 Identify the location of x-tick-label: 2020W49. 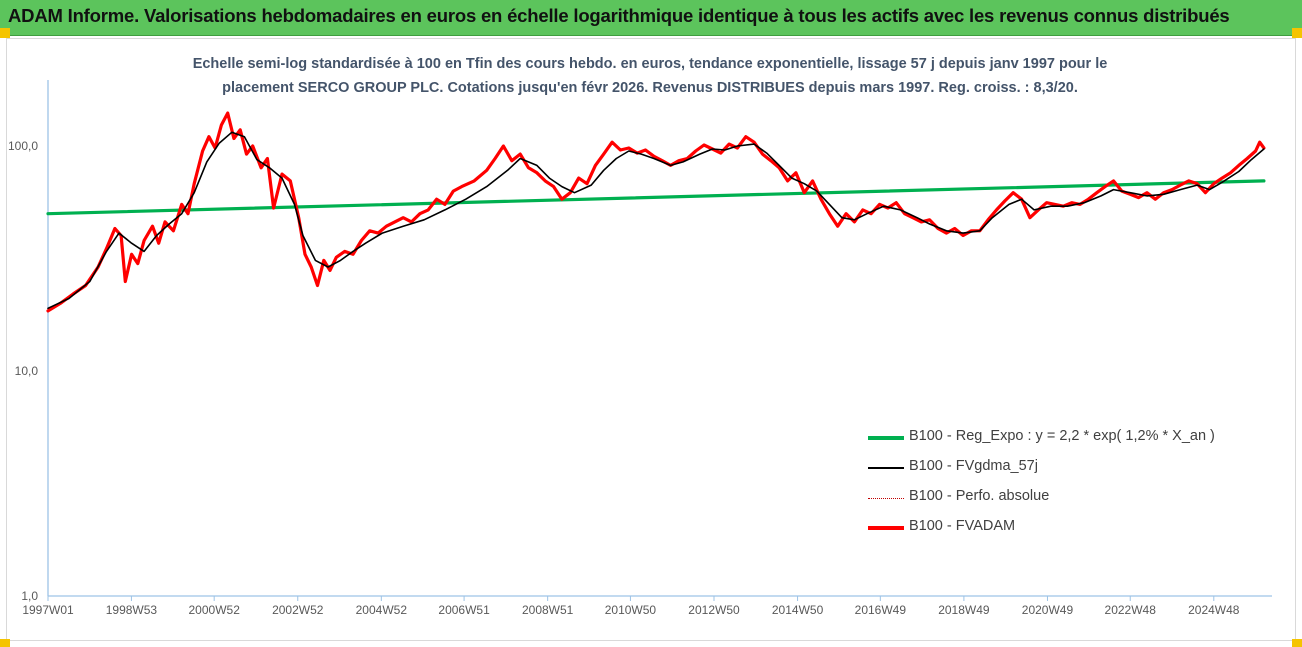
(1048, 610).